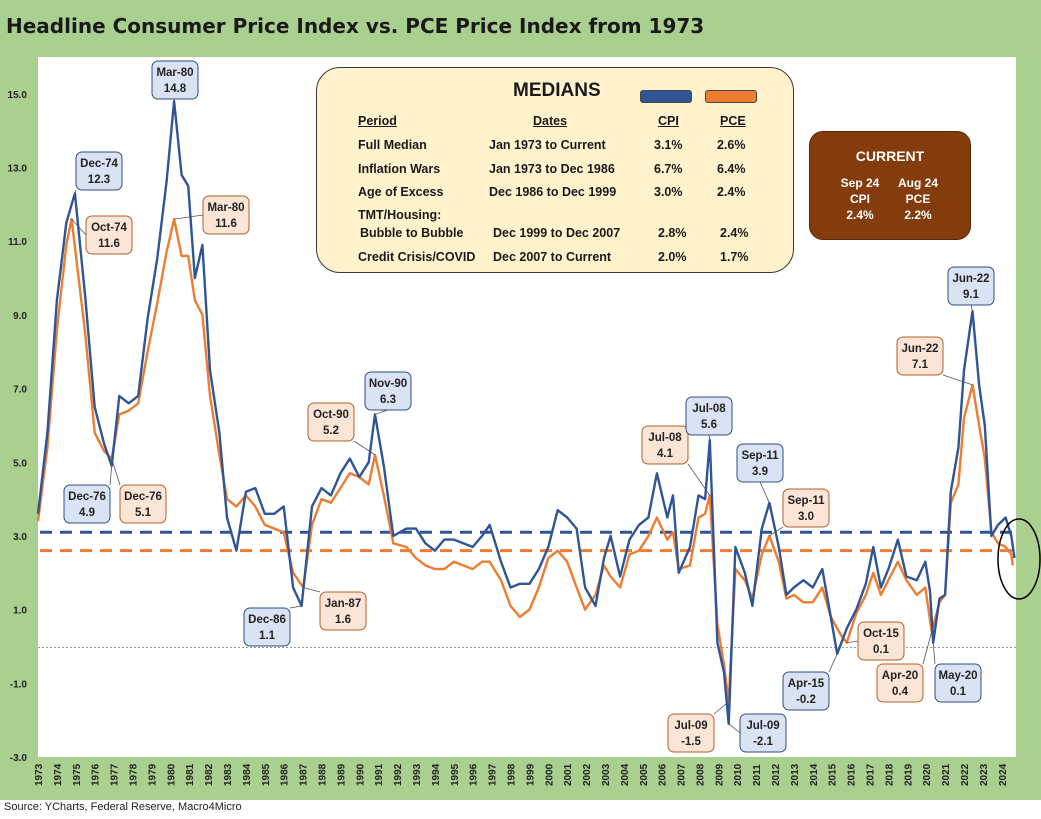  I want to click on x-tick-label: 2018, so click(889, 774).